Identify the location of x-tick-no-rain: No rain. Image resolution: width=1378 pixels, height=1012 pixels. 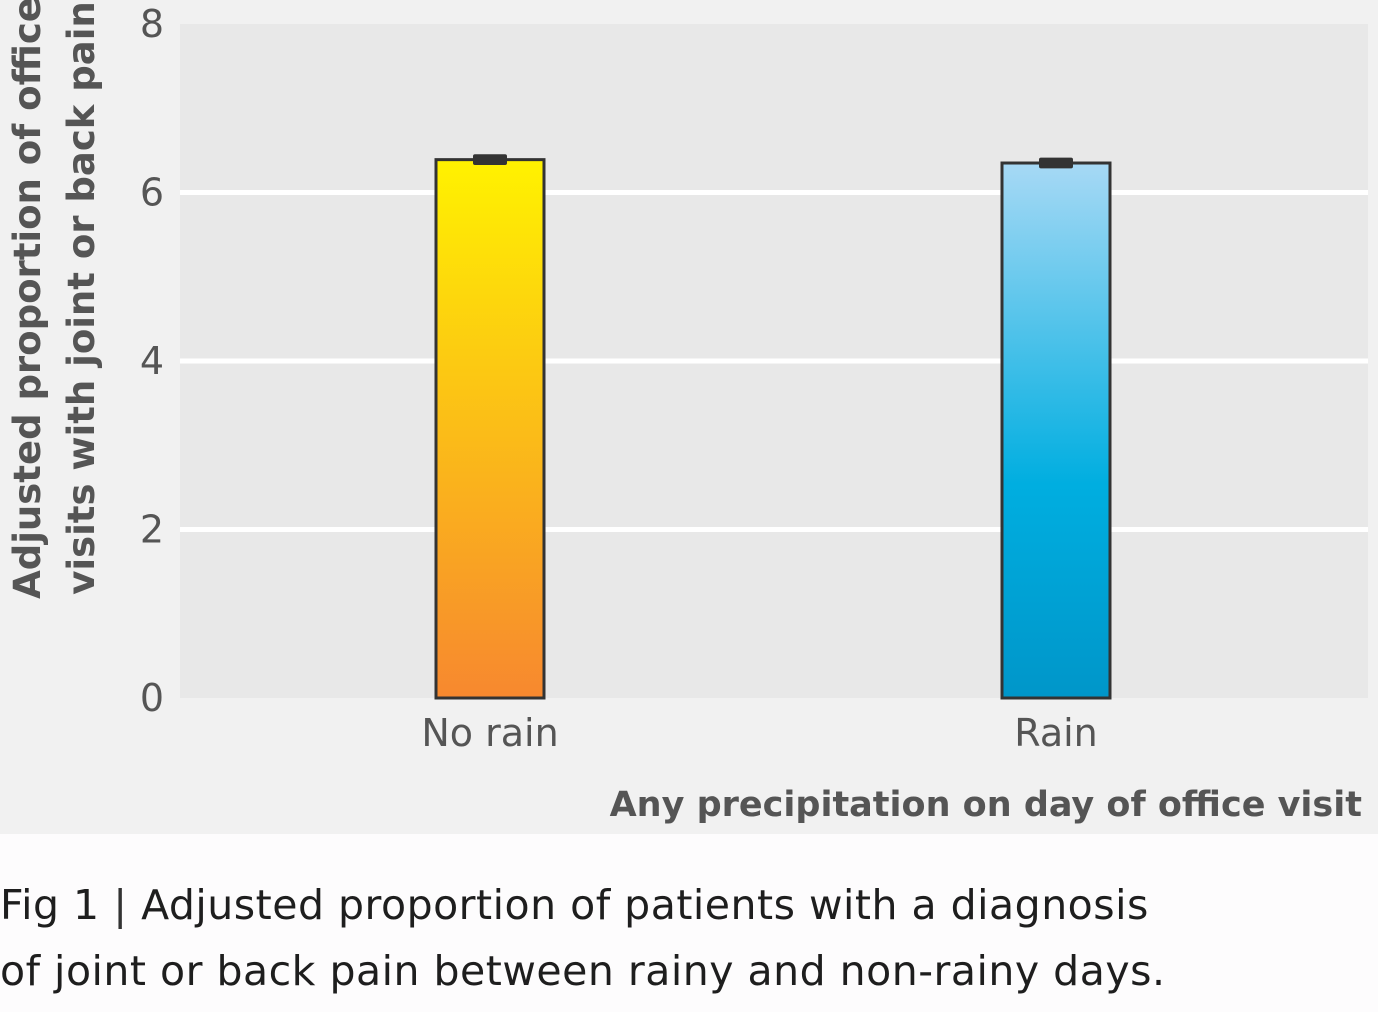
(489, 733).